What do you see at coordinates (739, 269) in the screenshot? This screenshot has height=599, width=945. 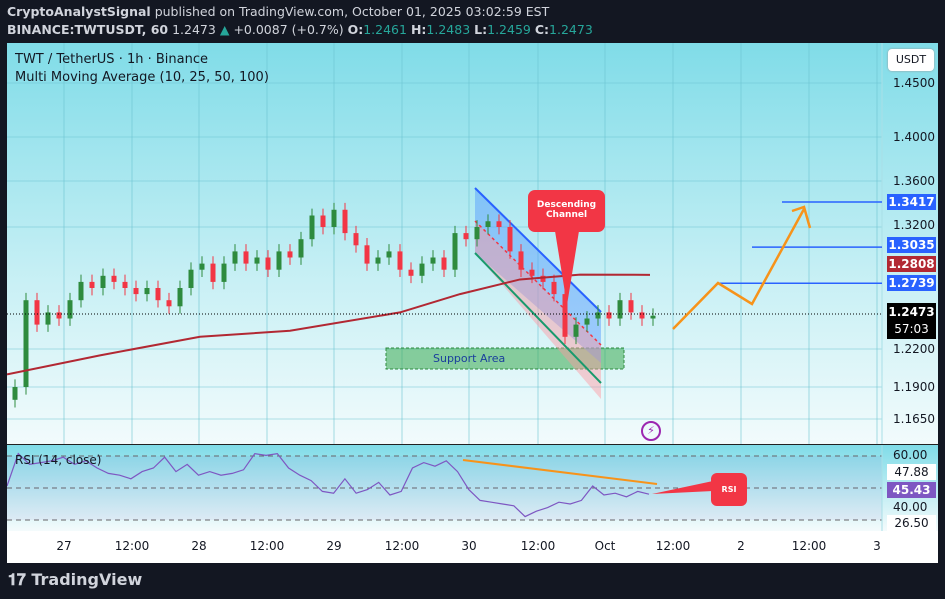 I see `projection-path` at bounding box center [739, 269].